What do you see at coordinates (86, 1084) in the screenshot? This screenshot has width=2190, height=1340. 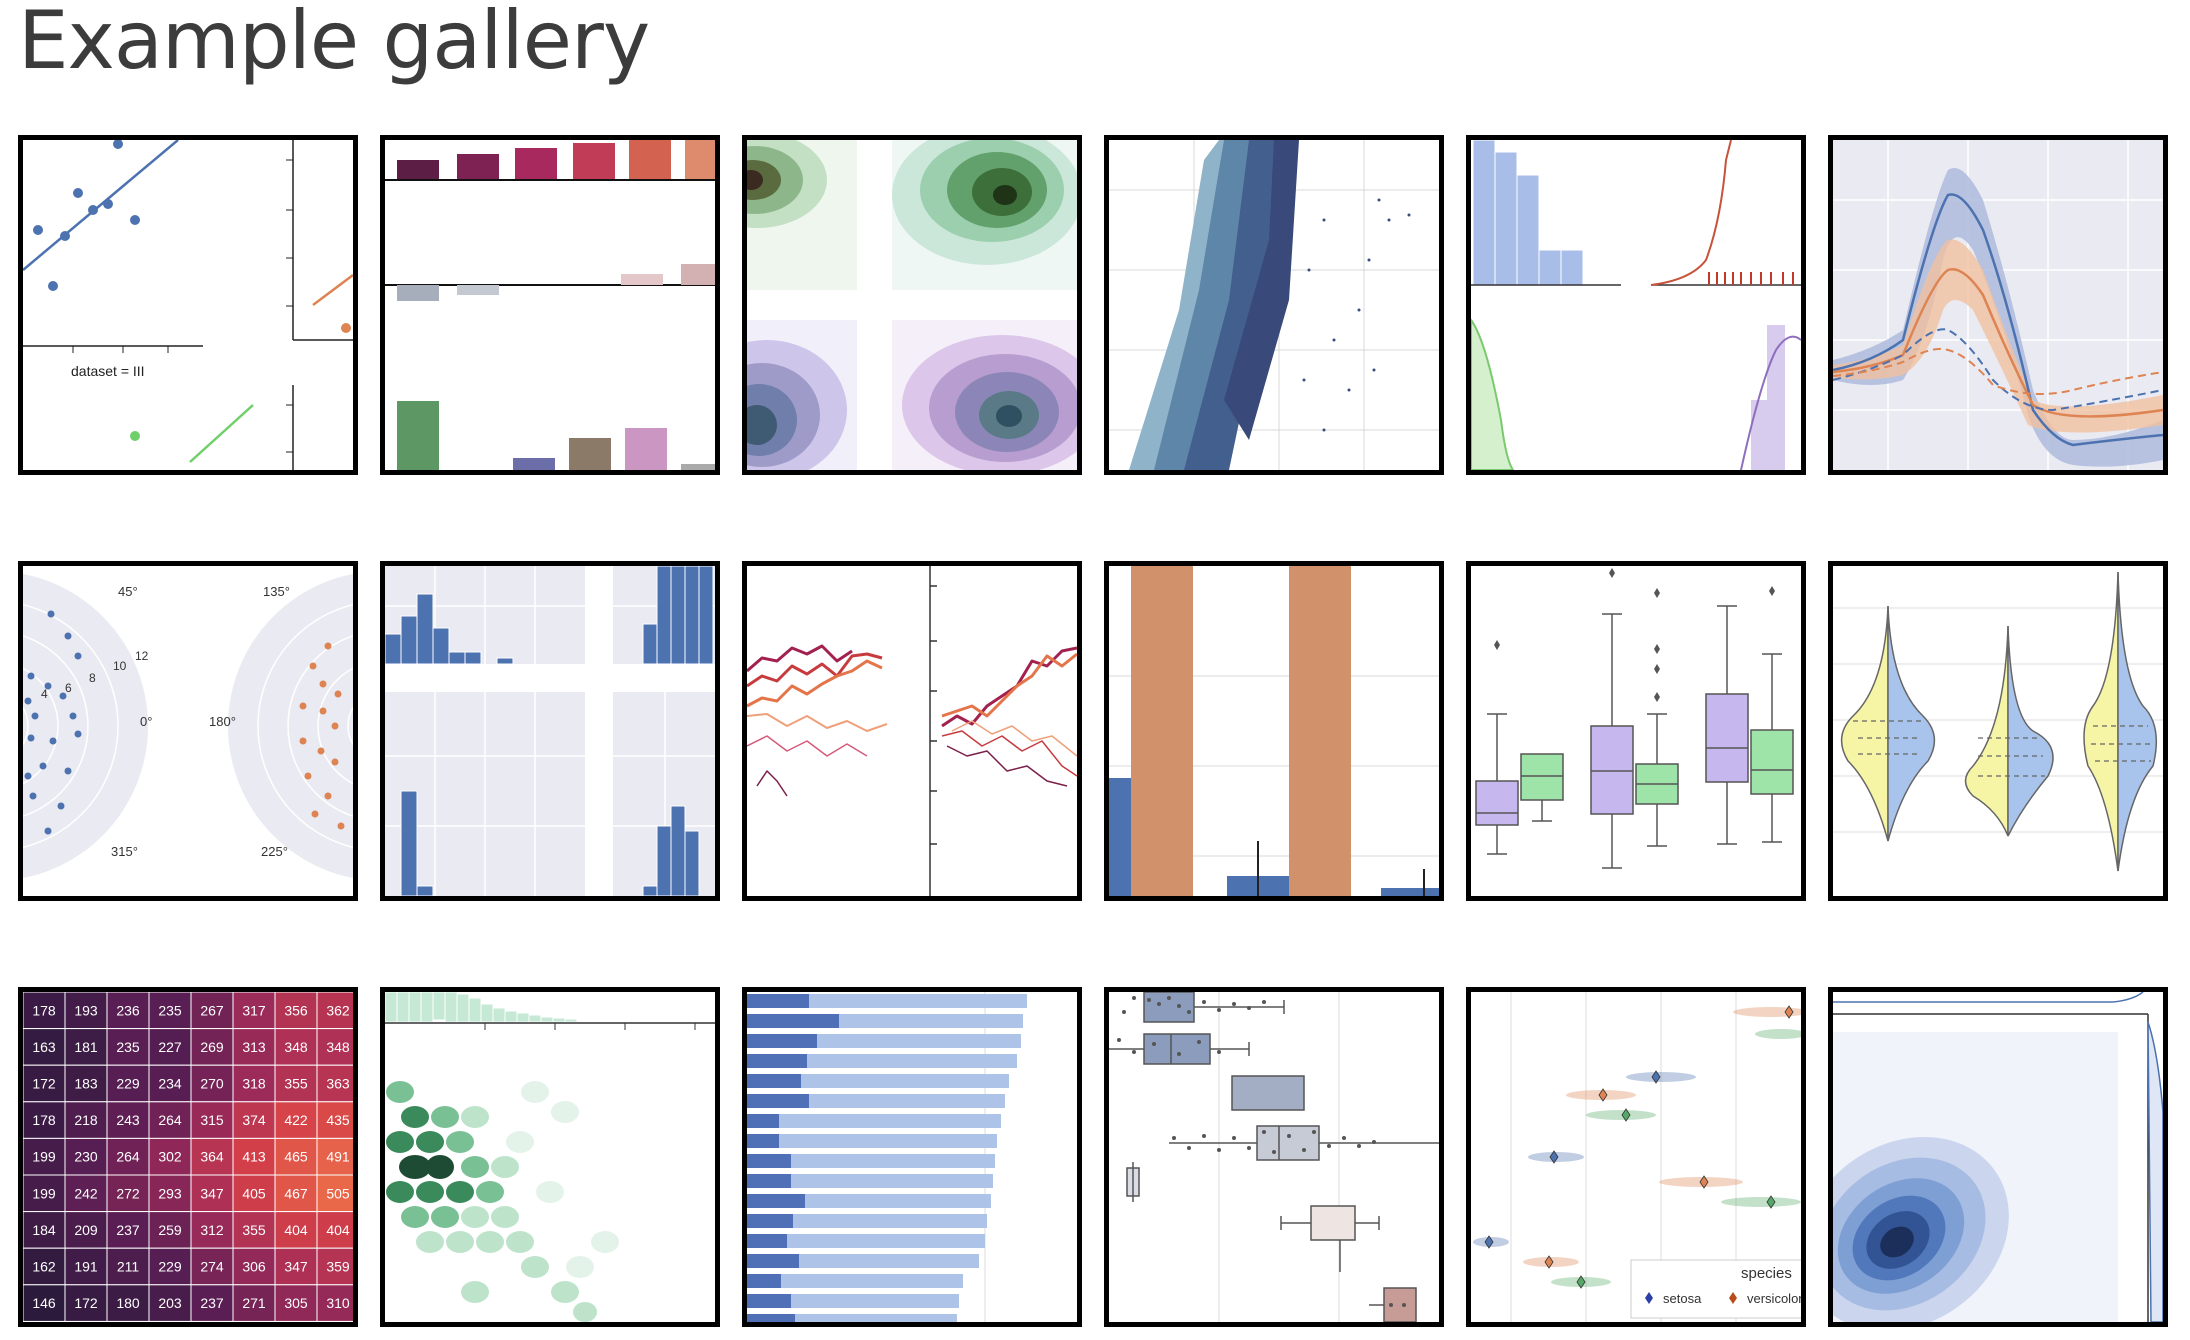 I see `heatmap-cell-label: 183` at bounding box center [86, 1084].